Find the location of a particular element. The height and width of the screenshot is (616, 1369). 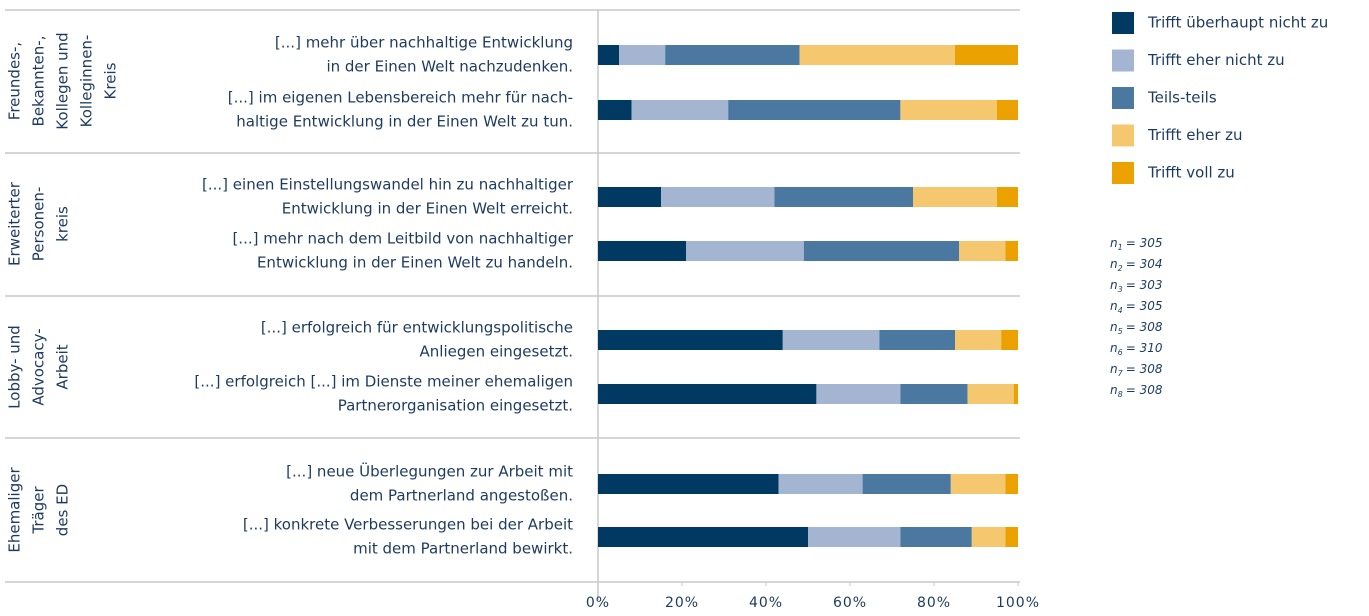

group-label: Kollegen und is located at coordinates (63, 80).